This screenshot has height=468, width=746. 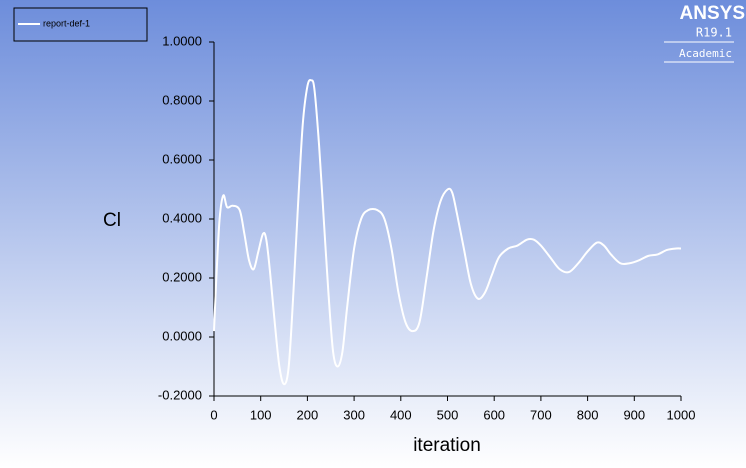 What do you see at coordinates (712, 13) in the screenshot?
I see `logo-name: ANSYS` at bounding box center [712, 13].